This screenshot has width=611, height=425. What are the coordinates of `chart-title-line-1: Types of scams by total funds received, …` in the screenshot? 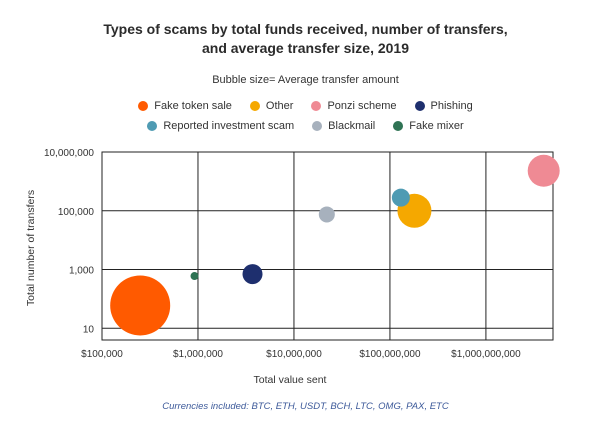 It's located at (305, 29).